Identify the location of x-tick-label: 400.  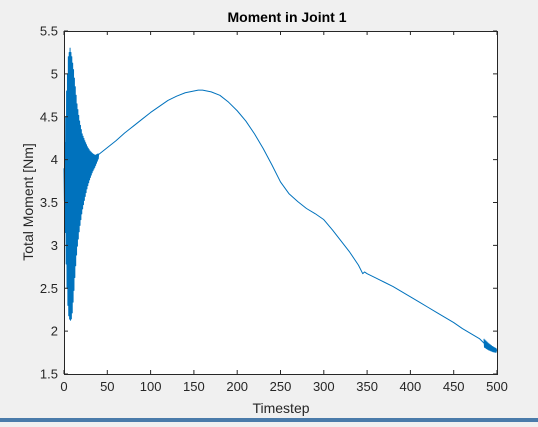
(411, 386).